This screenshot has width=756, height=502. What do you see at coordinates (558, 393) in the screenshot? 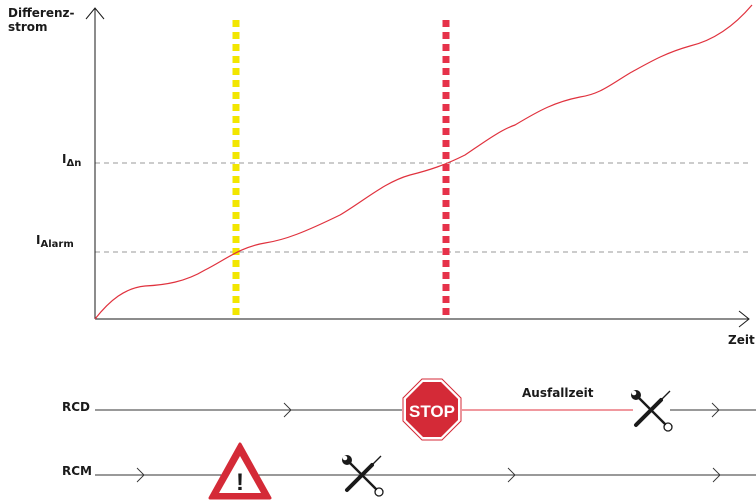
I see `outage-time-label: Ausfallzeit` at bounding box center [558, 393].